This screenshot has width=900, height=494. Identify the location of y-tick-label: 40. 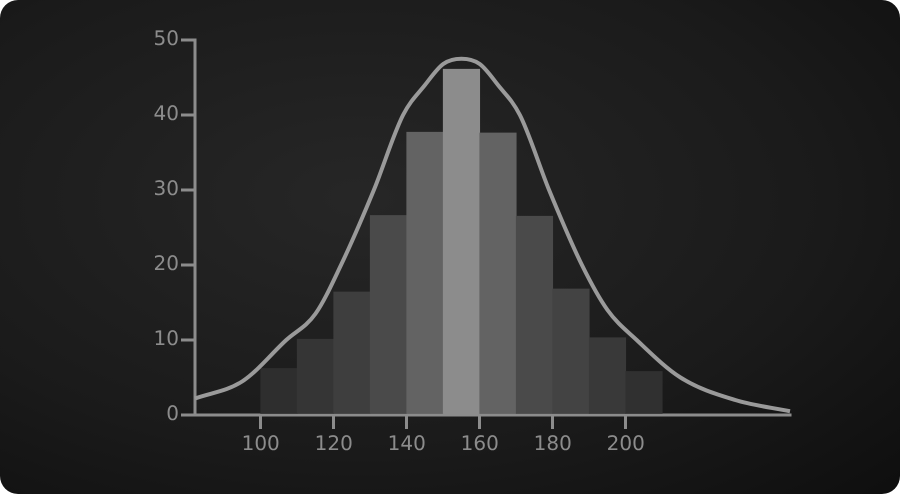
(166, 113).